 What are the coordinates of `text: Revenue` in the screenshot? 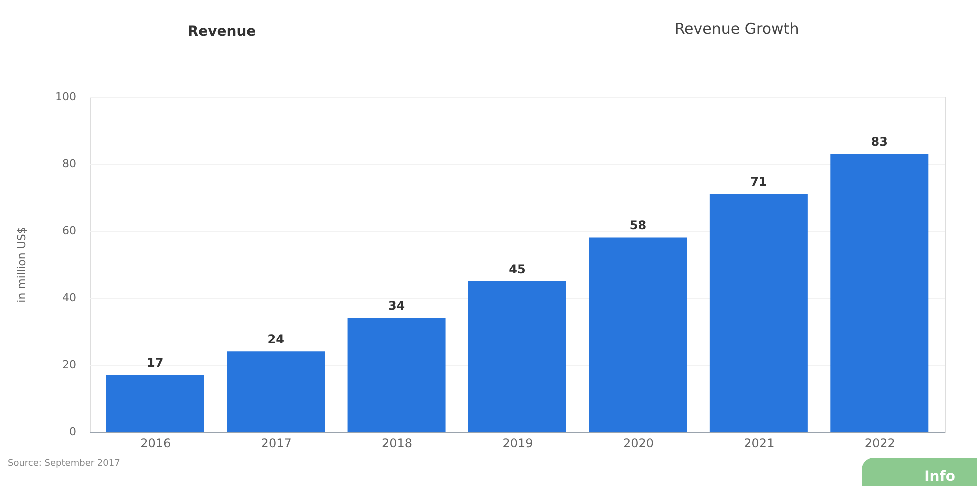 It's located at (222, 32).